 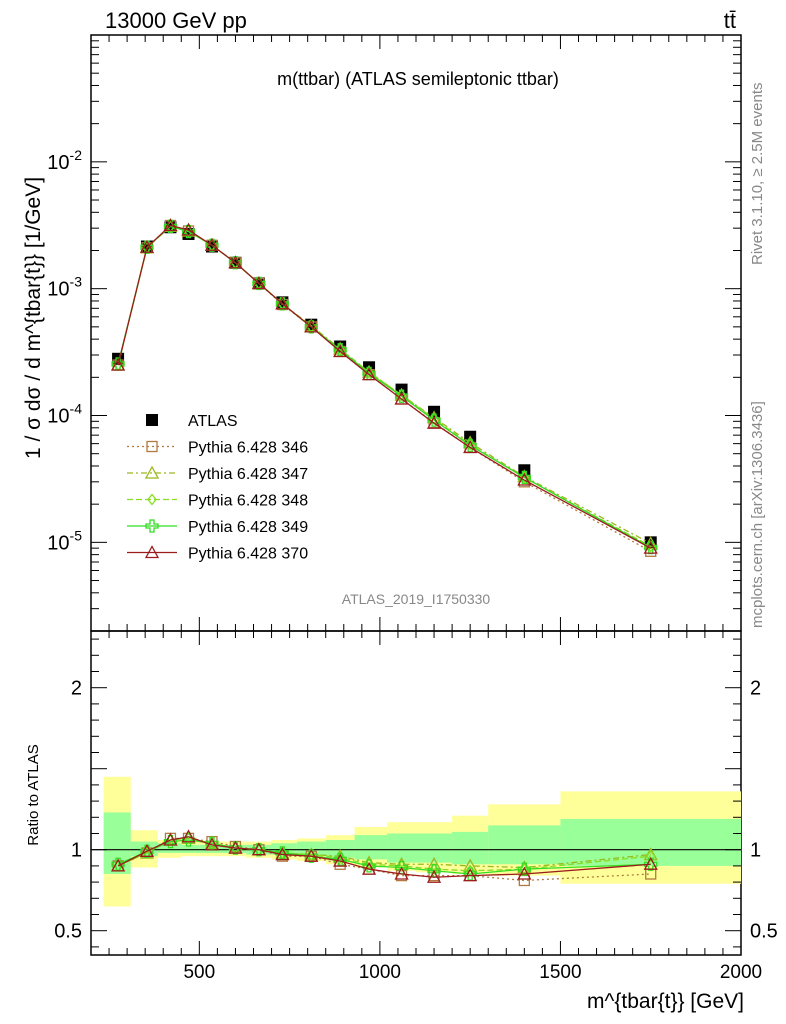 What do you see at coordinates (76, 851) in the screenshot?
I see `ratio-y-tick-label: 1` at bounding box center [76, 851].